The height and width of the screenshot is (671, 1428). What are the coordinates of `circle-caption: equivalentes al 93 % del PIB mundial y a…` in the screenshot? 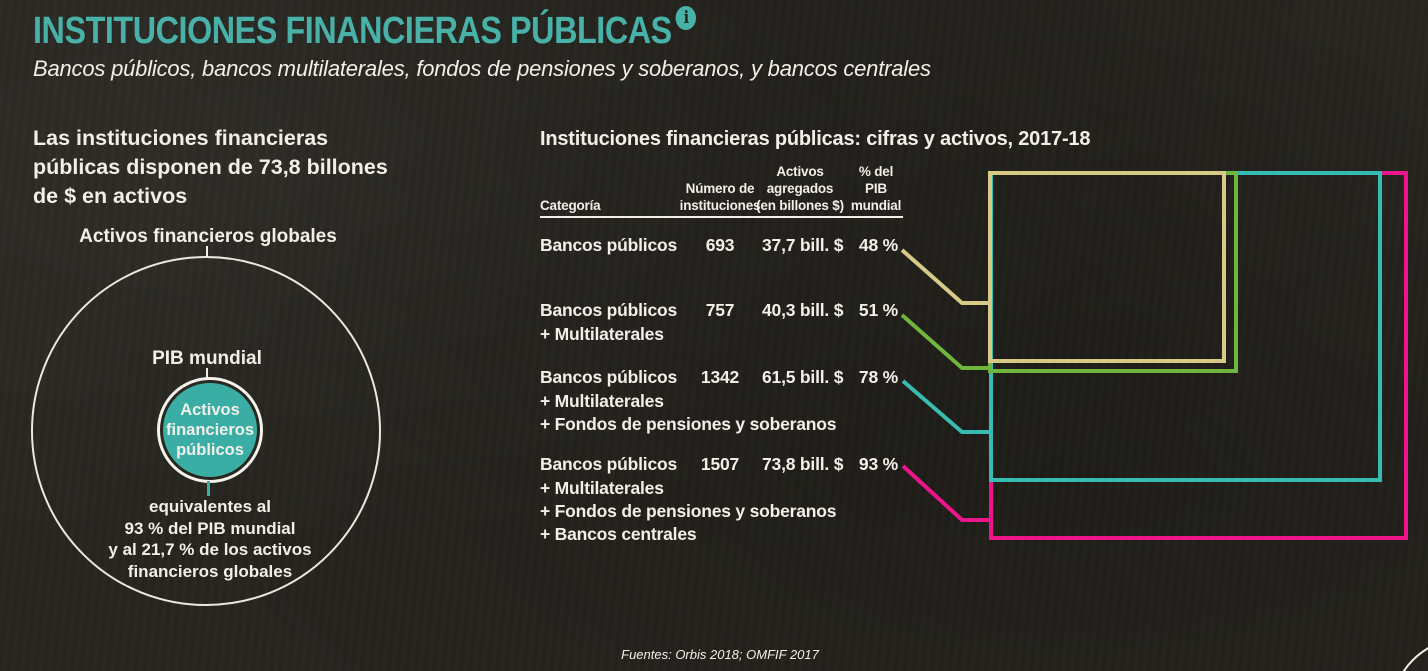 It's located at (210, 539).